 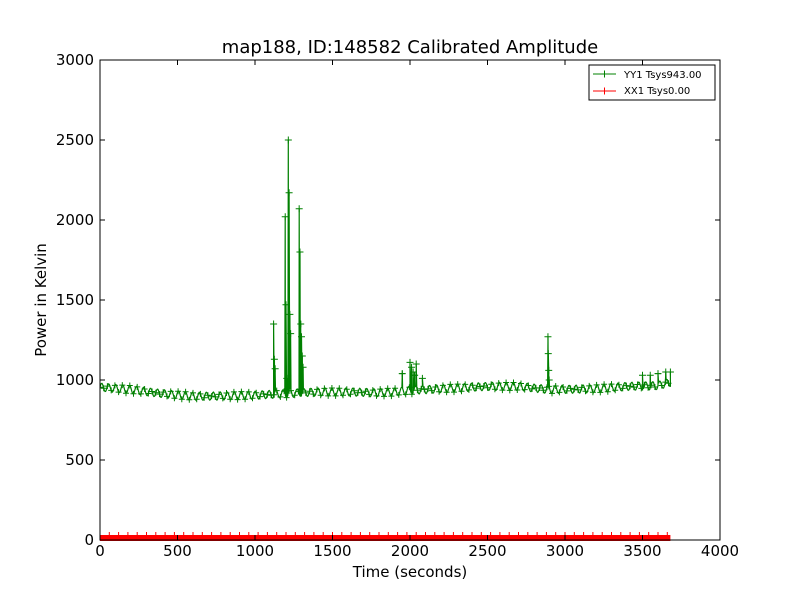 What do you see at coordinates (565, 551) in the screenshot?
I see `x-tick-label-6: 3000` at bounding box center [565, 551].